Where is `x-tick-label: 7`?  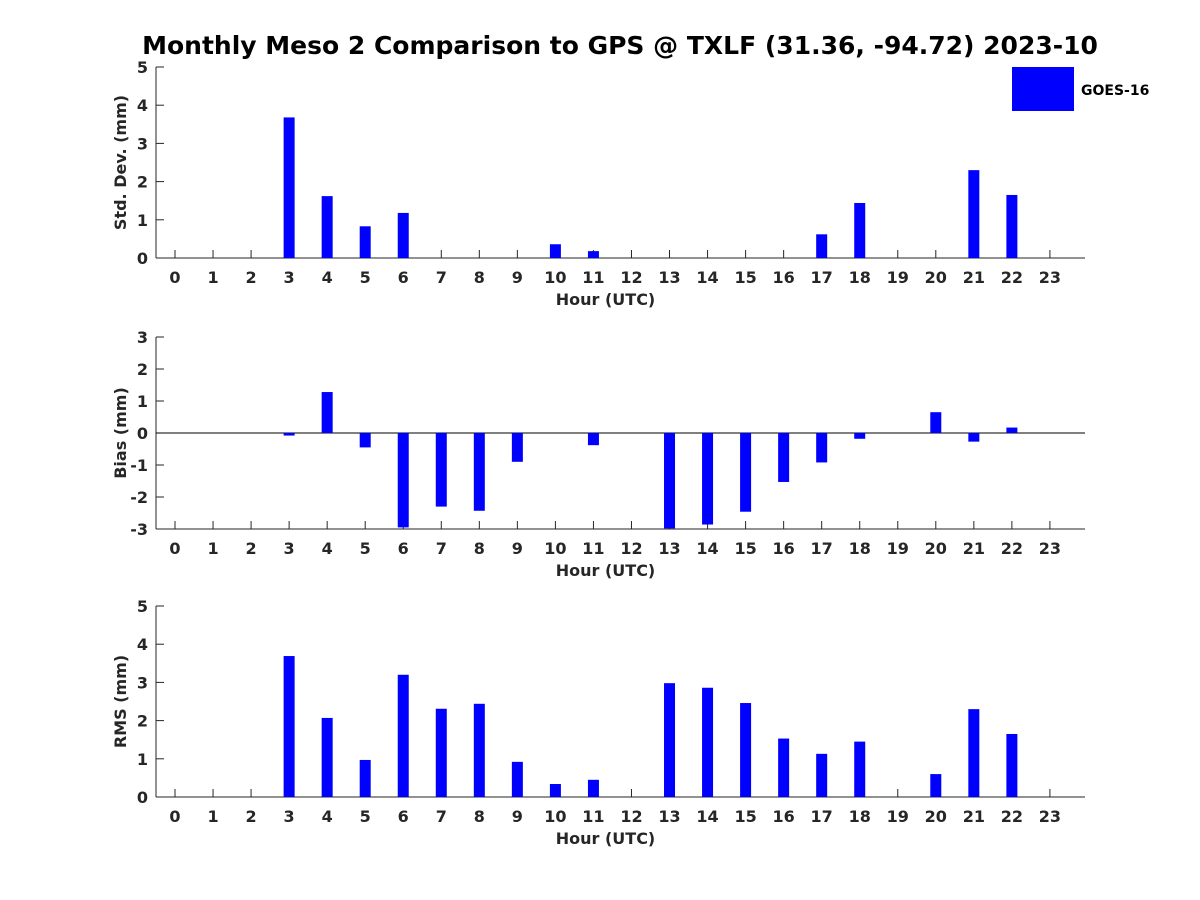 x-tick-label: 7 is located at coordinates (441, 816).